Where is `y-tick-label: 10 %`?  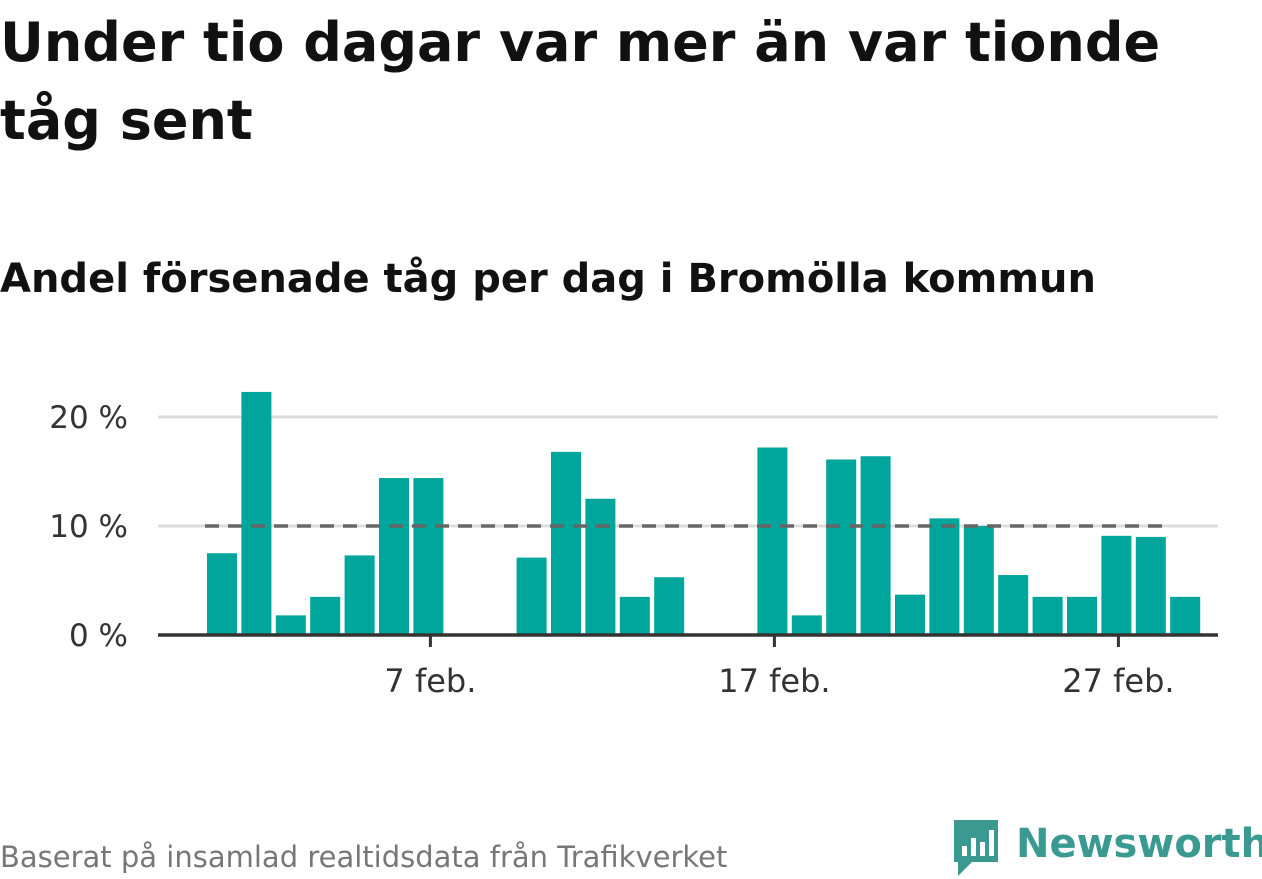
y-tick-label: 10 % is located at coordinates (88, 527).